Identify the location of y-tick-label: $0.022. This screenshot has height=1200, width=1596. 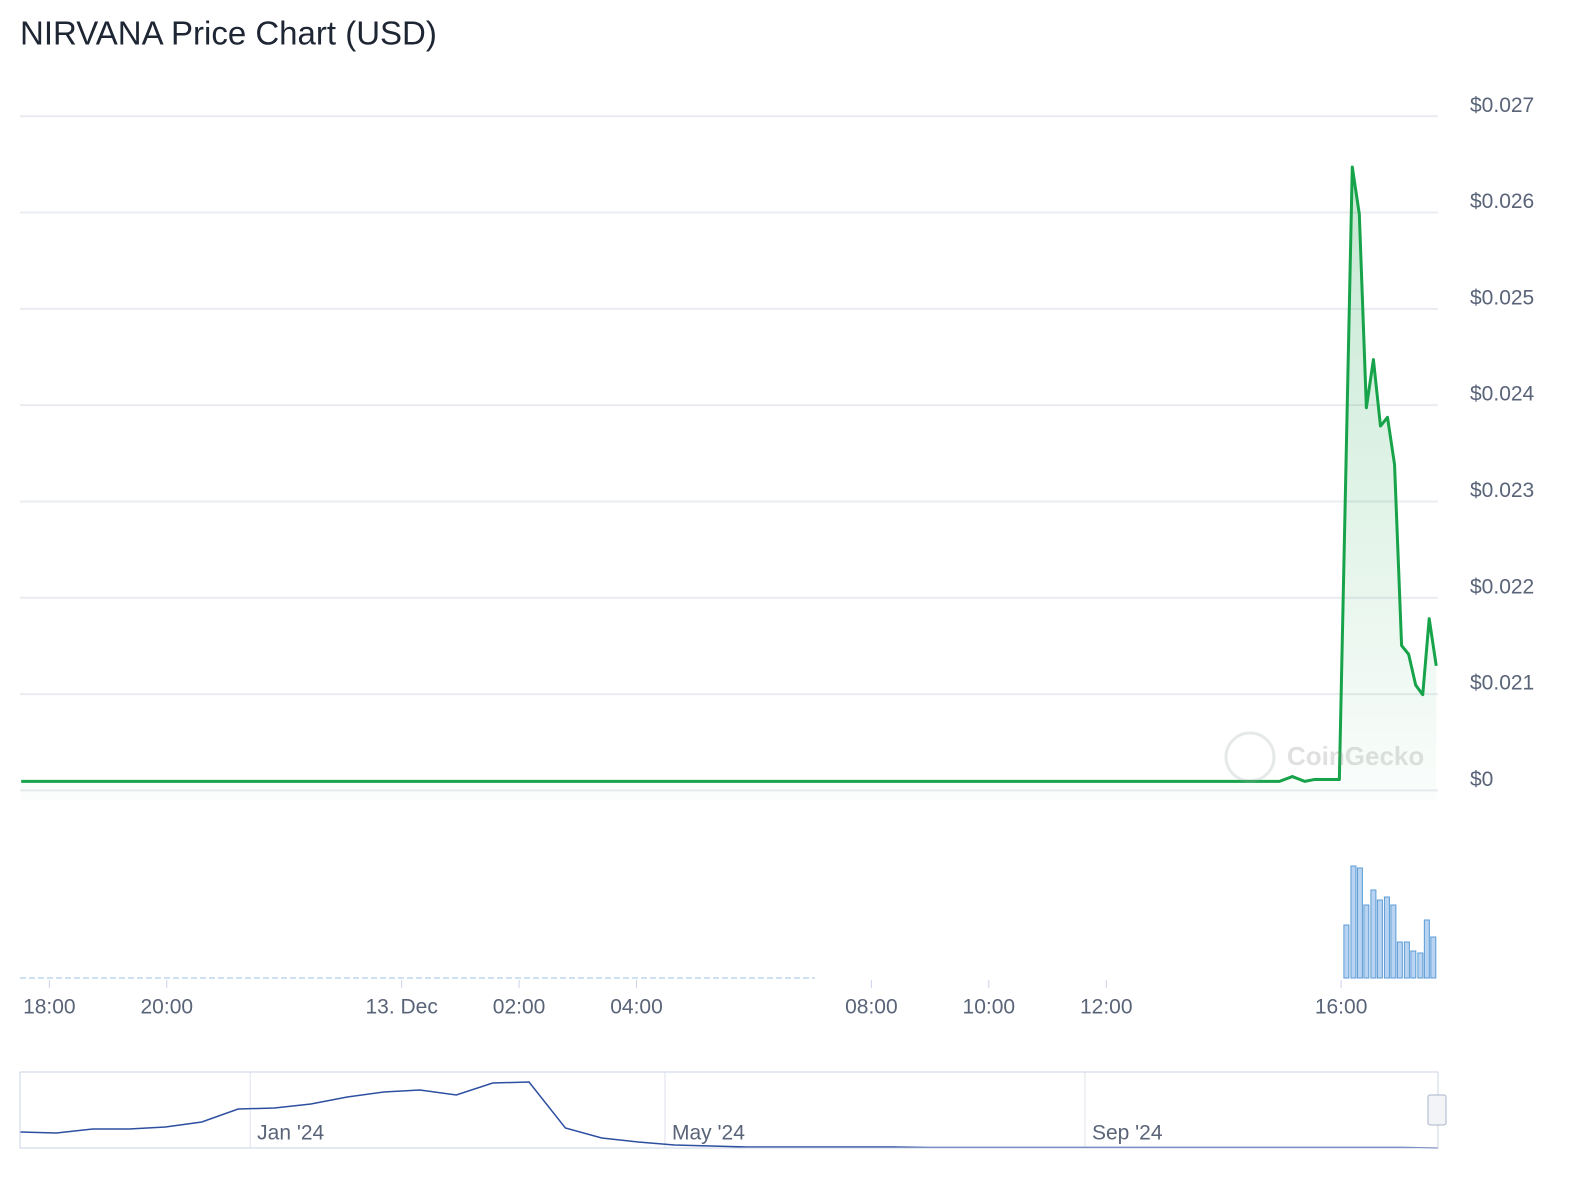
(1502, 586).